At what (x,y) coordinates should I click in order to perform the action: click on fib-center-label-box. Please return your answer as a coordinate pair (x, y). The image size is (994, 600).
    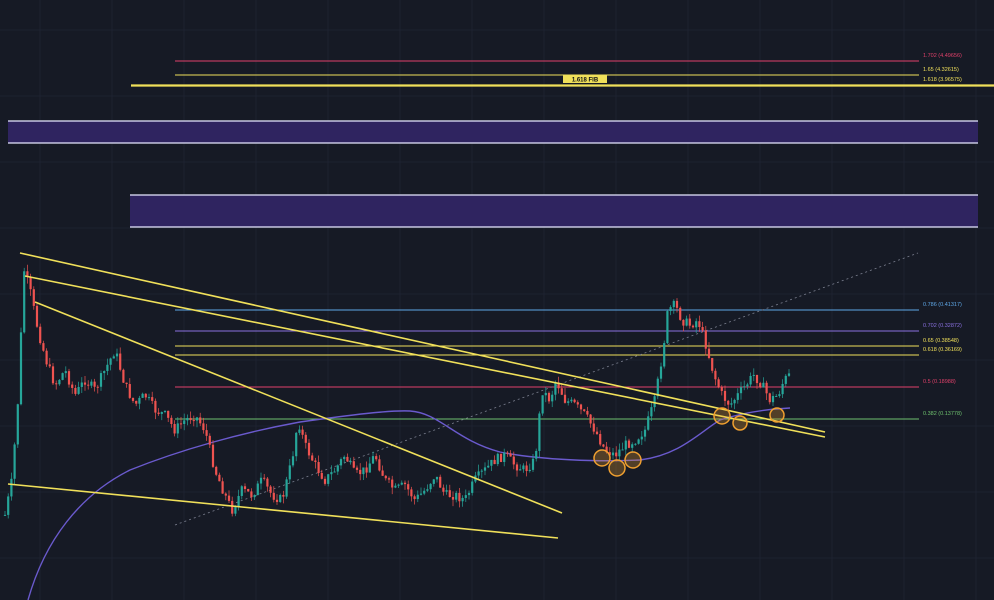
    Looking at the image, I should click on (585, 79).